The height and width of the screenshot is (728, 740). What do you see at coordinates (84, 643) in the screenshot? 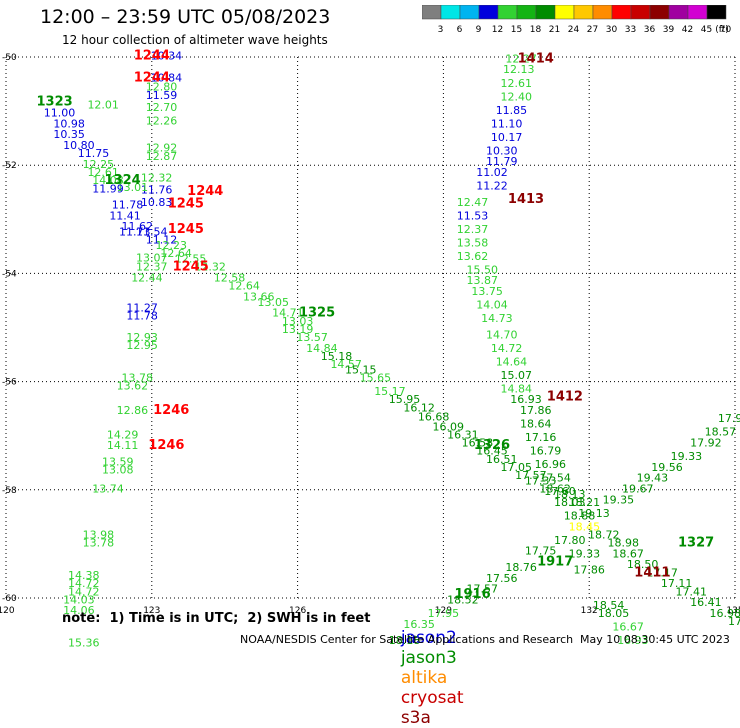
I see `wave-height-point: 15.36` at bounding box center [84, 643].